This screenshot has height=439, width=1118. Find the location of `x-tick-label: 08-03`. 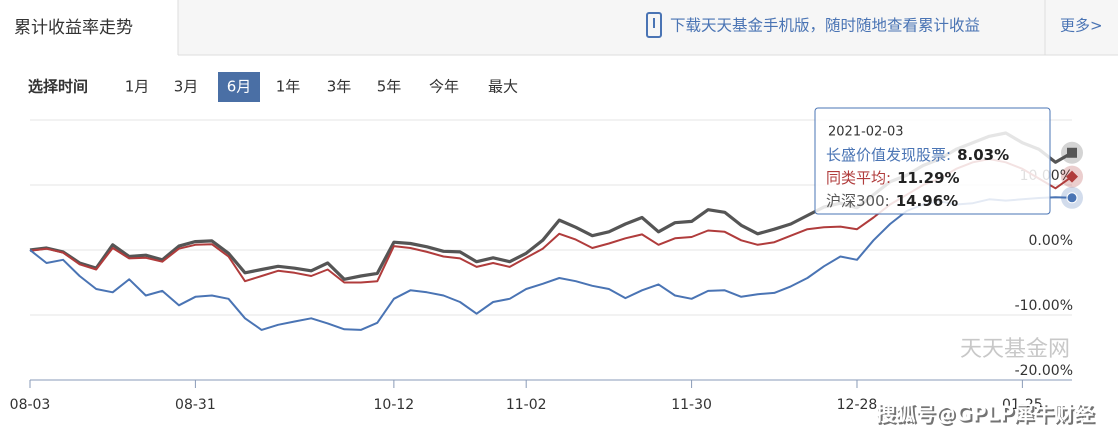

x-tick-label: 08-03 is located at coordinates (30, 405).